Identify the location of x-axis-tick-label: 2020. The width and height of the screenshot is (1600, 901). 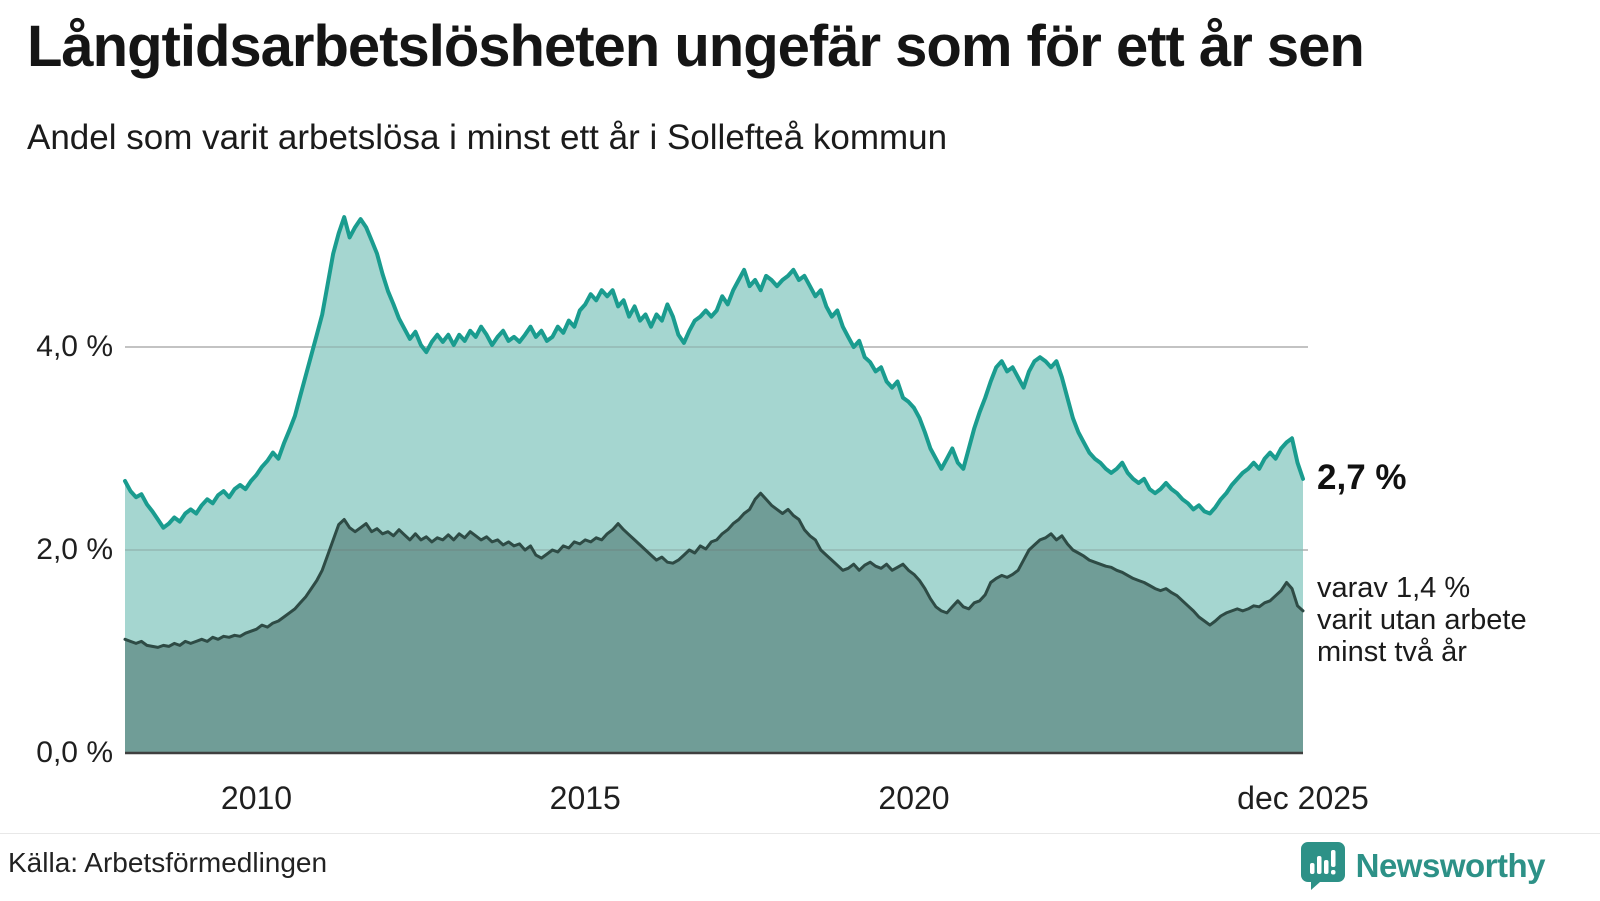
(914, 798).